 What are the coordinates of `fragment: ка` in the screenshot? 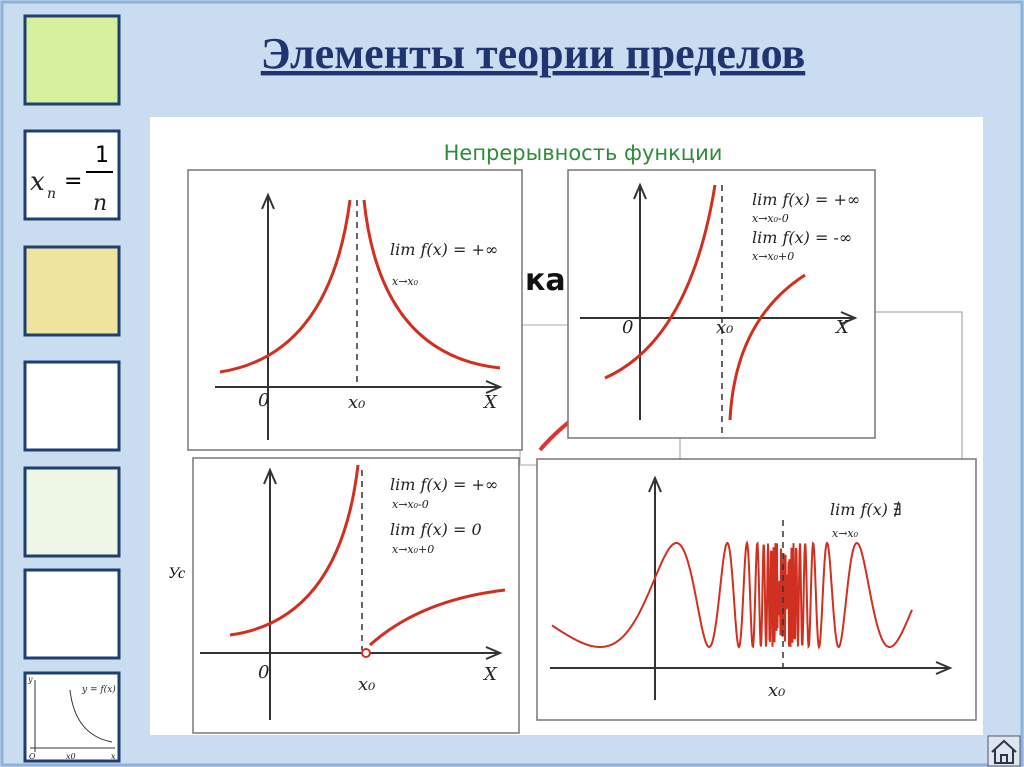 It's located at (545, 280).